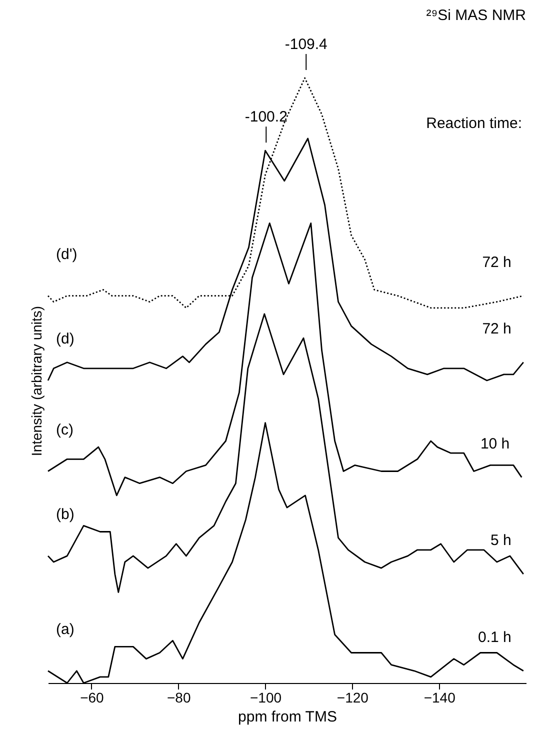 The height and width of the screenshot is (742, 546). What do you see at coordinates (474, 123) in the screenshot?
I see `annotation: Reaction time:` at bounding box center [474, 123].